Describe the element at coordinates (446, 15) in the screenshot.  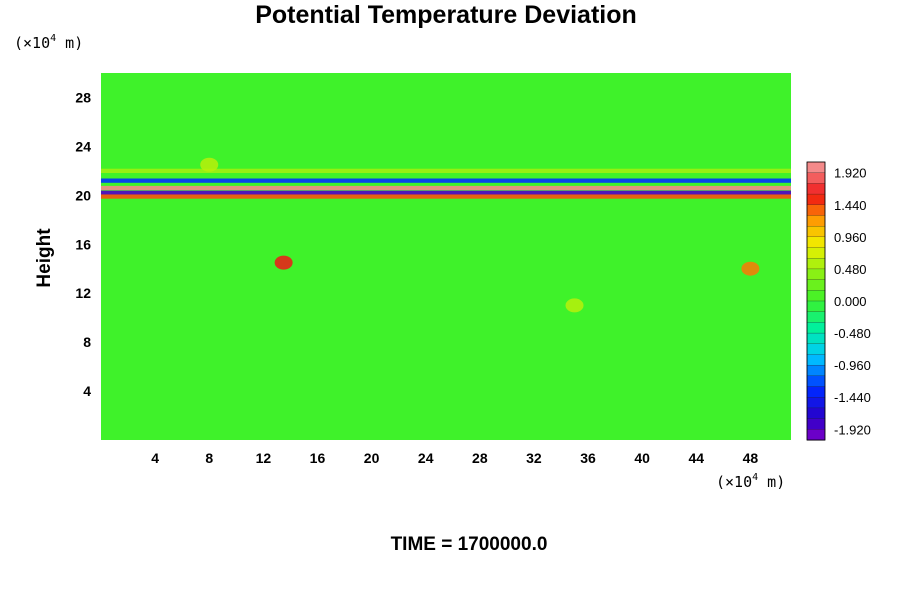
I see `chart-title: Potential Temperature Deviation` at that location.